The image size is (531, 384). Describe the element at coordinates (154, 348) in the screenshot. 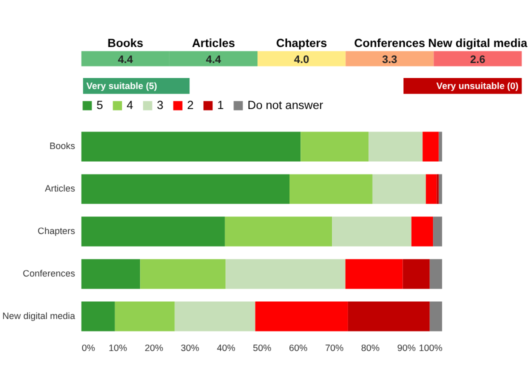

I see `x-tick-label: 20%` at that location.